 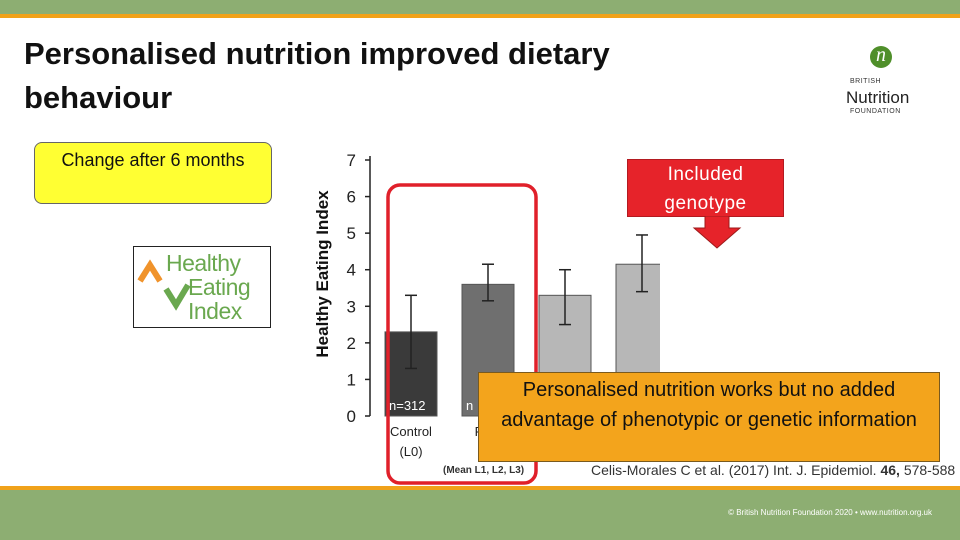 What do you see at coordinates (866, 81) in the screenshot?
I see `bnf-logo-line1: BRITISH` at bounding box center [866, 81].